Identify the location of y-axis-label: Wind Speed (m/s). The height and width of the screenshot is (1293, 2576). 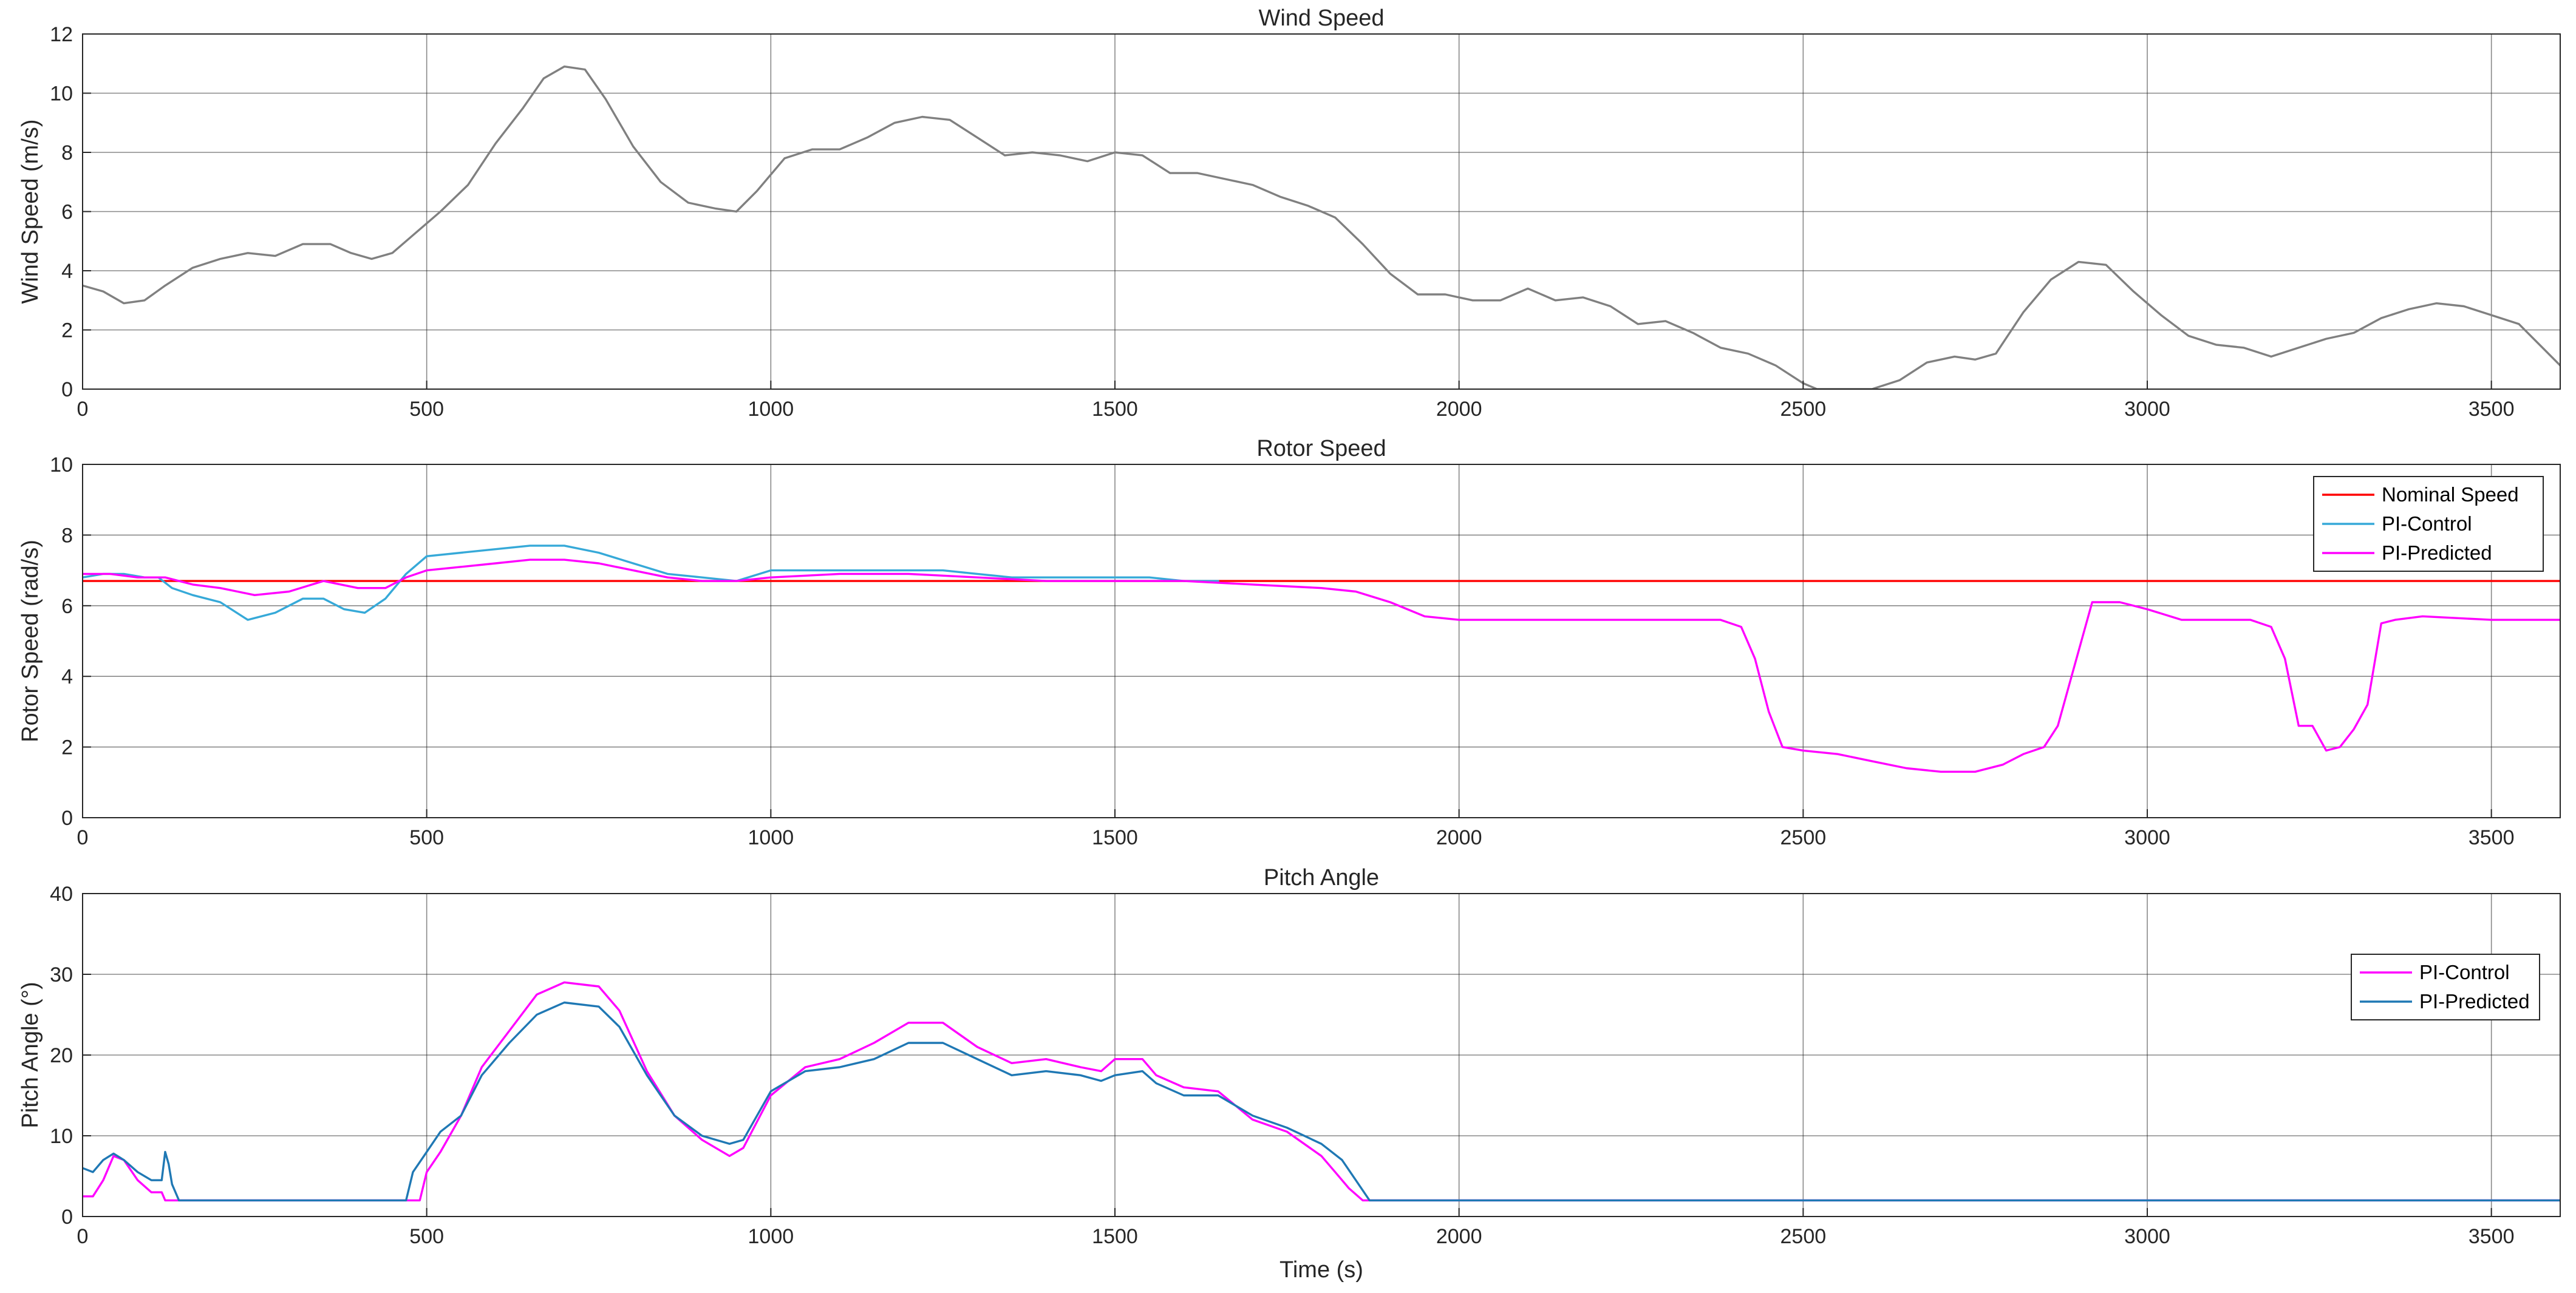
(31, 211).